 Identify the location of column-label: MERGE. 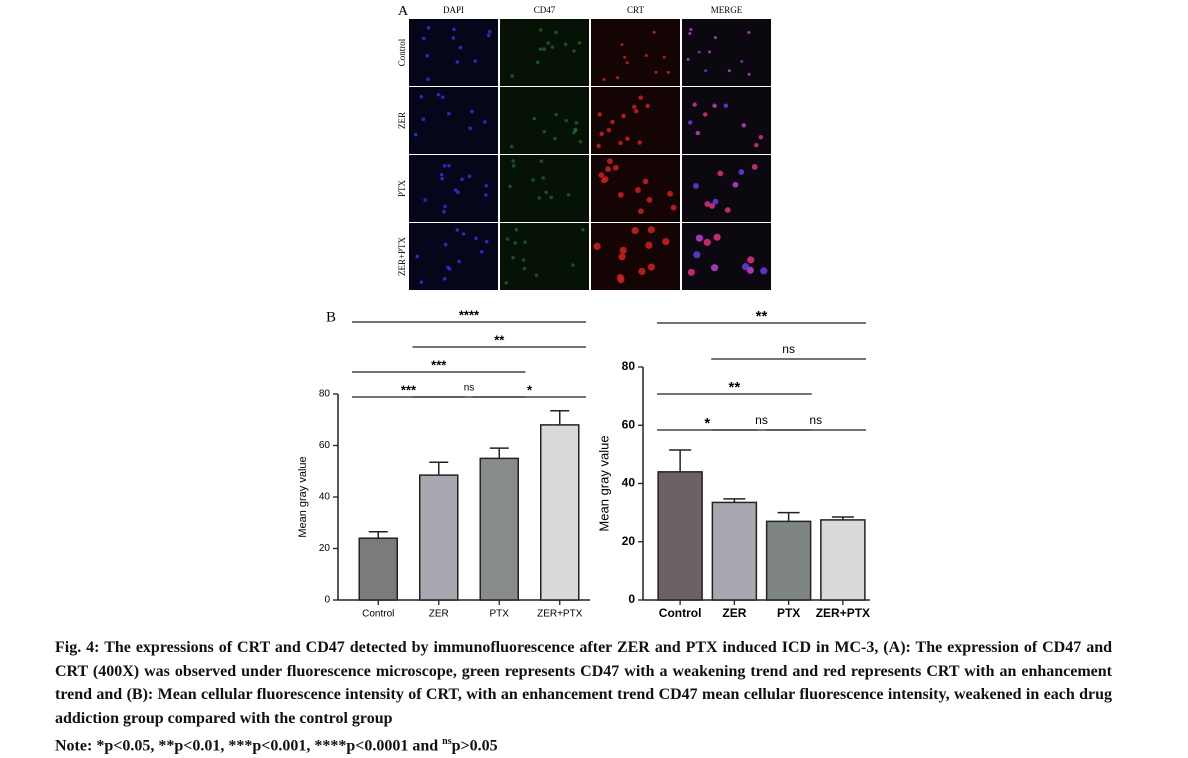
(727, 10).